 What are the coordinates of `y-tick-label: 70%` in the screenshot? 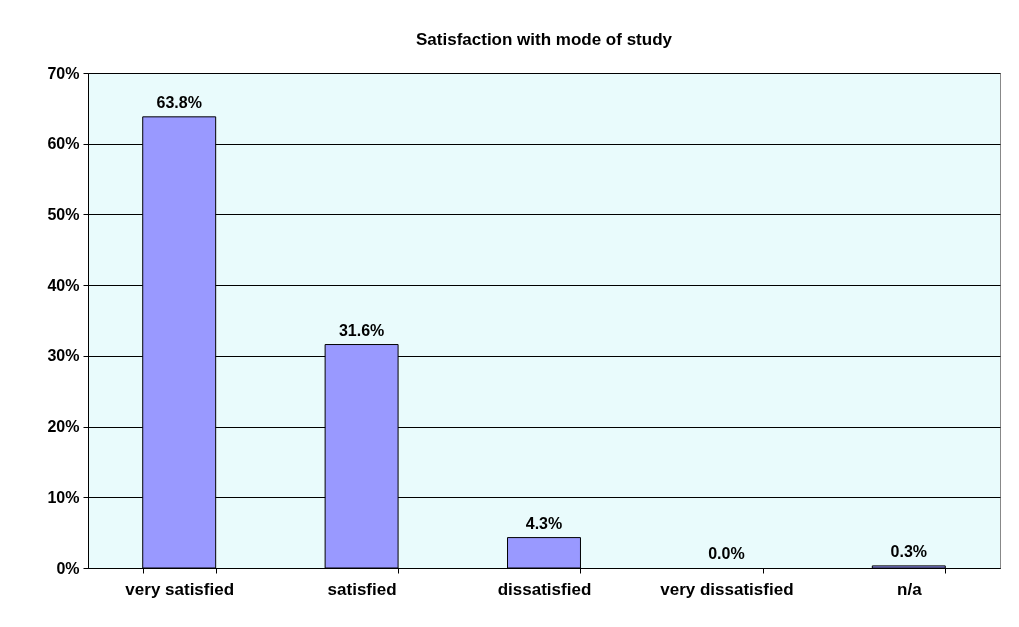 It's located at (63, 73).